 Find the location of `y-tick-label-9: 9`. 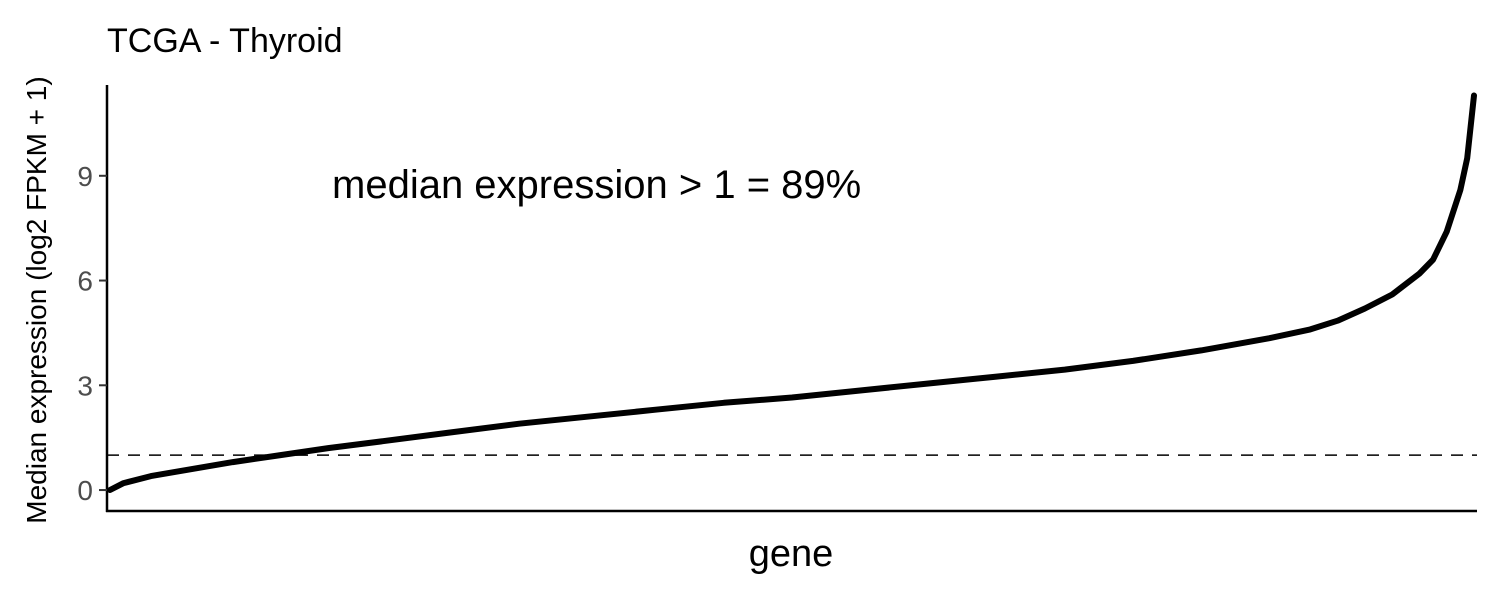

y-tick-label-9: 9 is located at coordinates (85, 176).